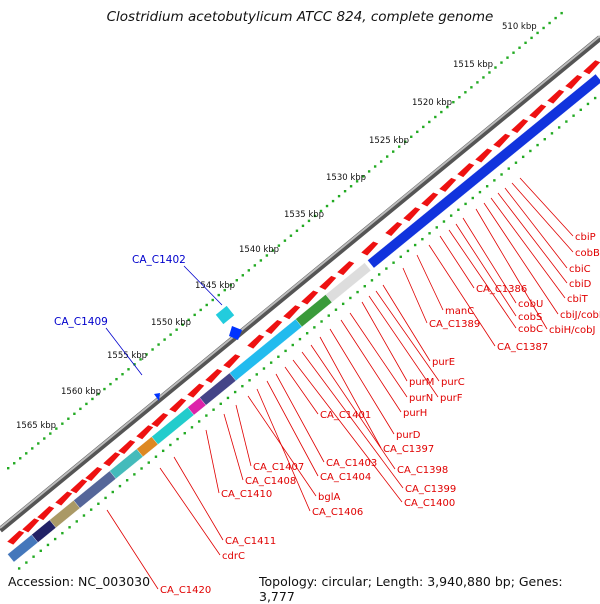  I want to click on kbp-label: 1540 kbp, so click(259, 250).